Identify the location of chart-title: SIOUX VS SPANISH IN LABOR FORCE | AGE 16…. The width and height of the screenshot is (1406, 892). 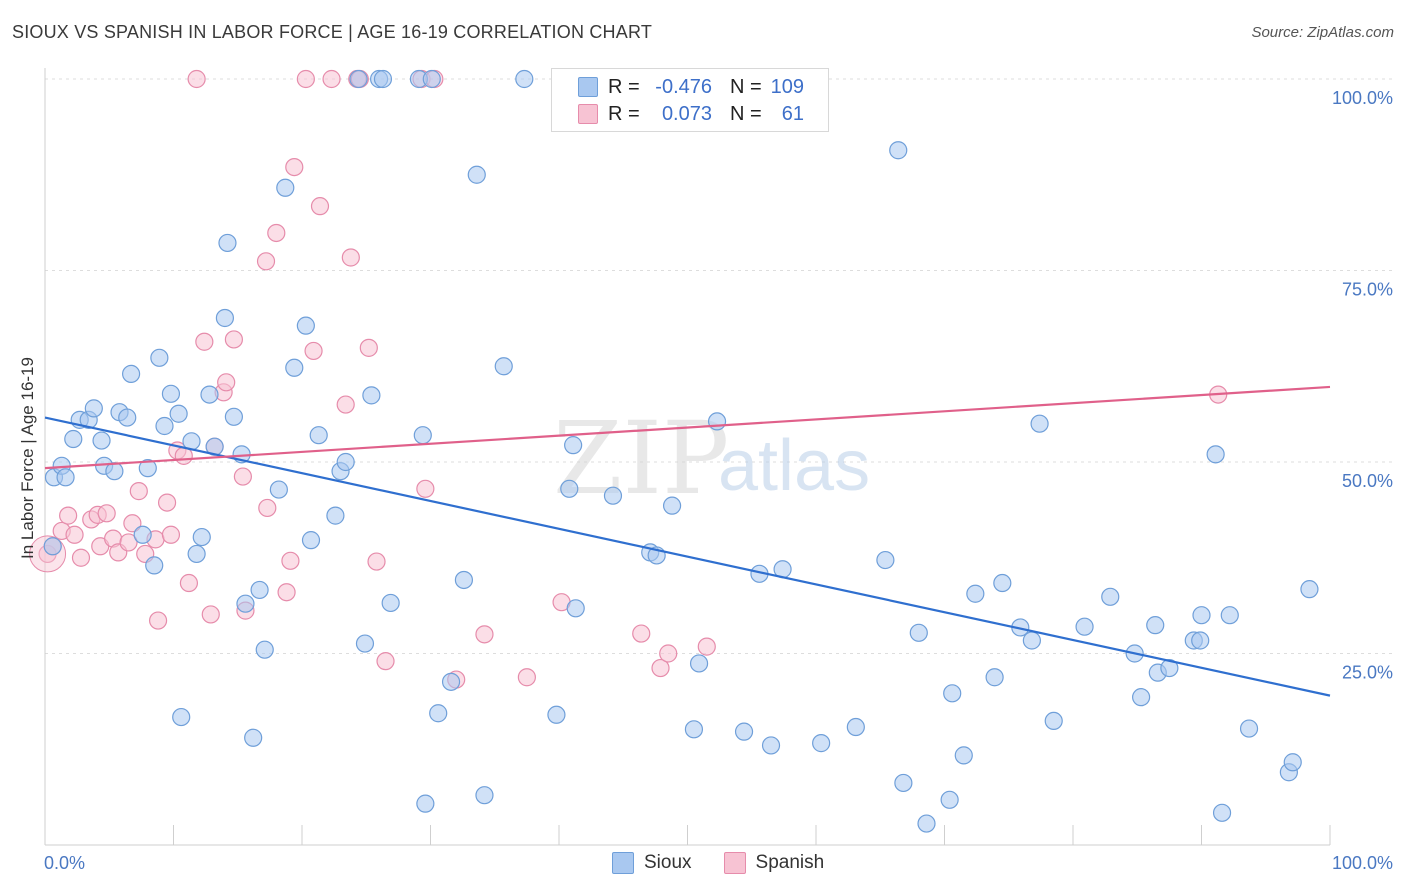
(332, 32).